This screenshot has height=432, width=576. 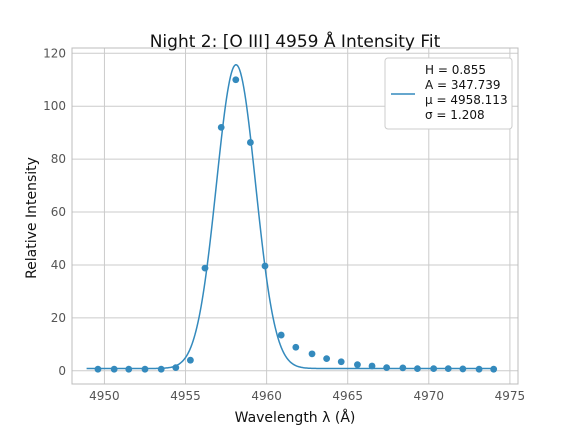 What do you see at coordinates (455, 115) in the screenshot?
I see `legend-entry-sigma: σ = 1.208` at bounding box center [455, 115].